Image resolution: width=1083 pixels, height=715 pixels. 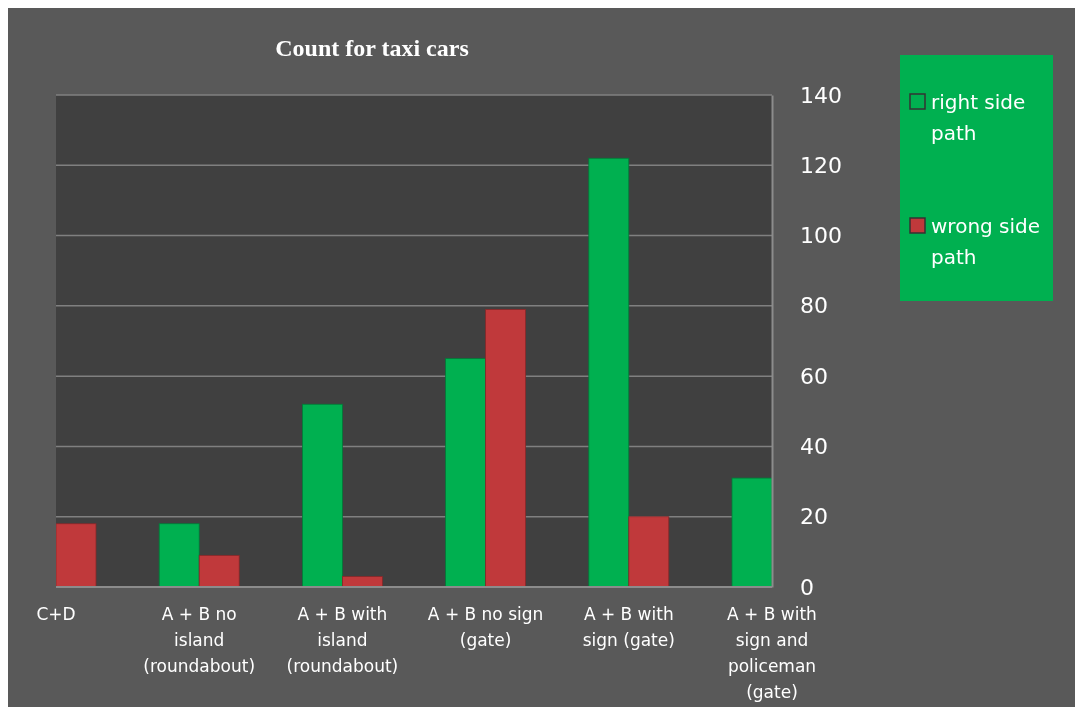 I want to click on y-tick-label: 120, so click(x=821, y=165).